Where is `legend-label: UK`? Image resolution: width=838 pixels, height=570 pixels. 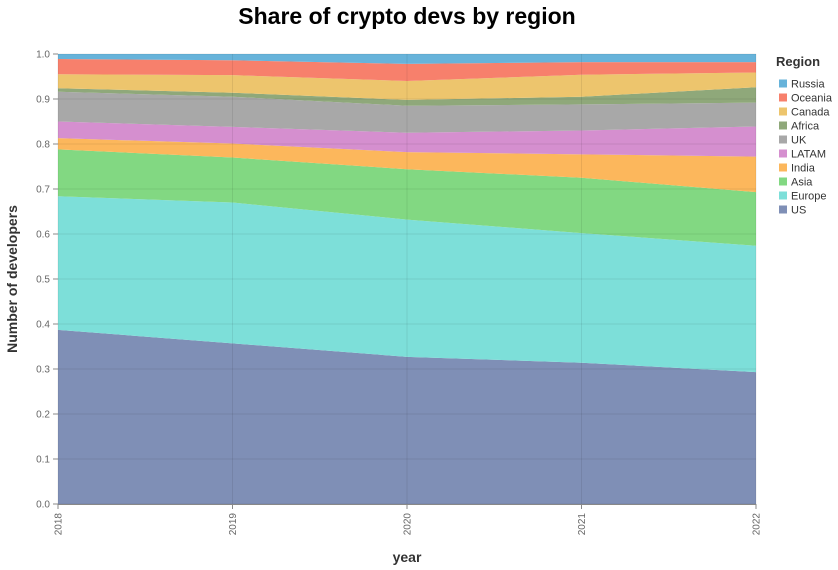
legend-label: UK is located at coordinates (799, 141).